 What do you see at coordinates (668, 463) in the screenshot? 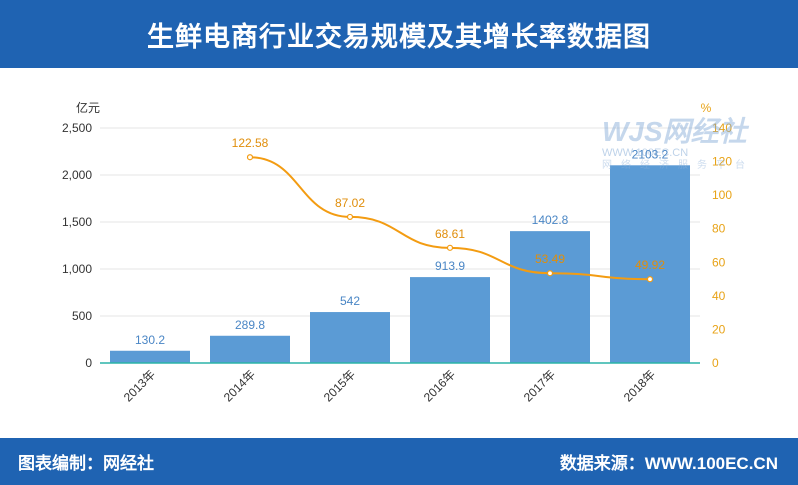
I see `footer-source: 数据来源：WWW.100EC.CN` at bounding box center [668, 463].